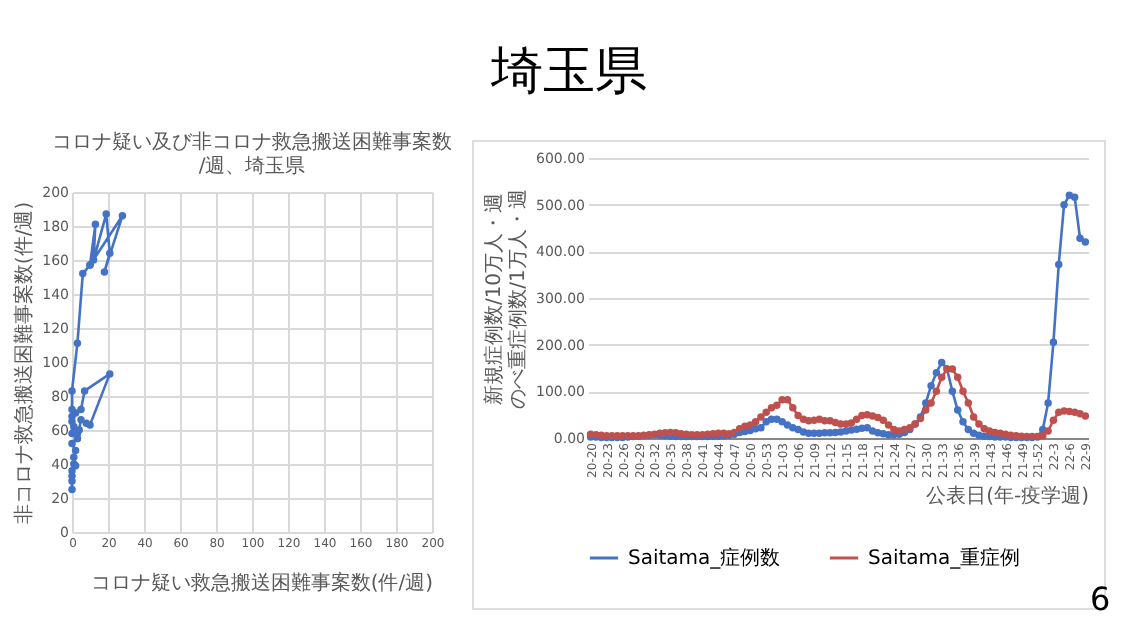 The image size is (1138, 640). I want to click on text: 6, so click(1100, 599).